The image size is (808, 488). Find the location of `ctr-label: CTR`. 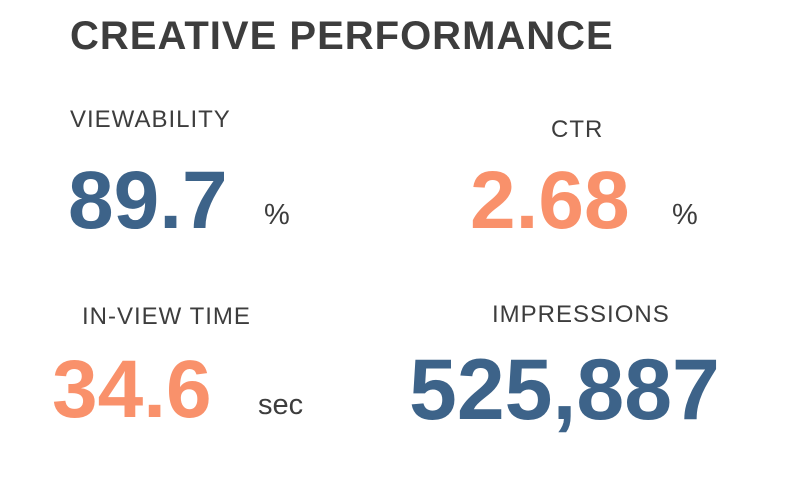

ctr-label: CTR is located at coordinates (577, 129).